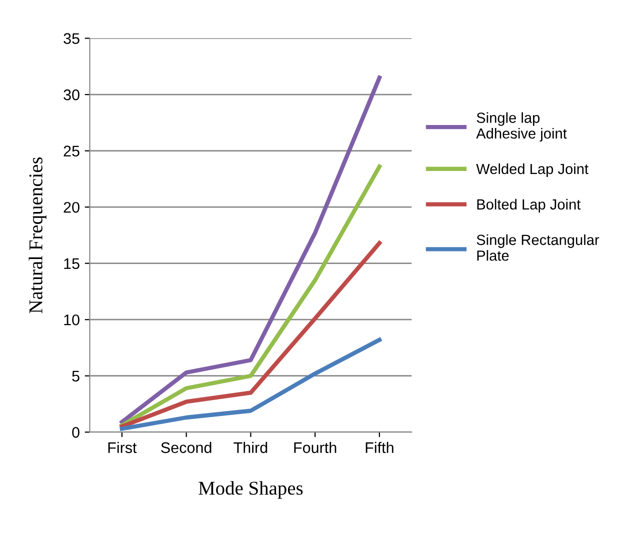  Describe the element at coordinates (538, 247) in the screenshot. I see `legend-label: Single Rectangular Plate` at that location.